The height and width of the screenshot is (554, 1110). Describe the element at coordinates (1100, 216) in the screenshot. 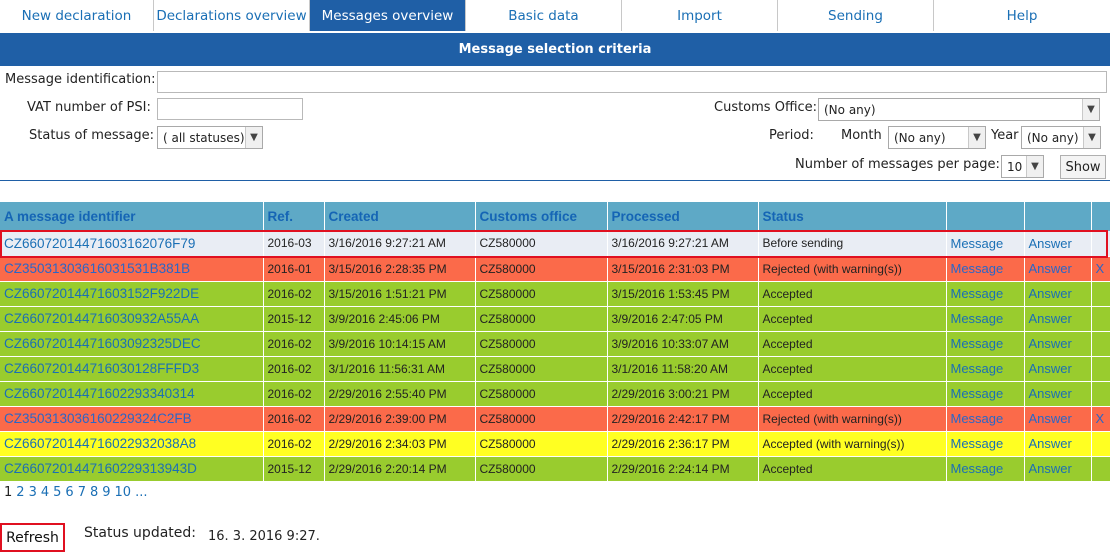

I see `column-header-delete` at that location.